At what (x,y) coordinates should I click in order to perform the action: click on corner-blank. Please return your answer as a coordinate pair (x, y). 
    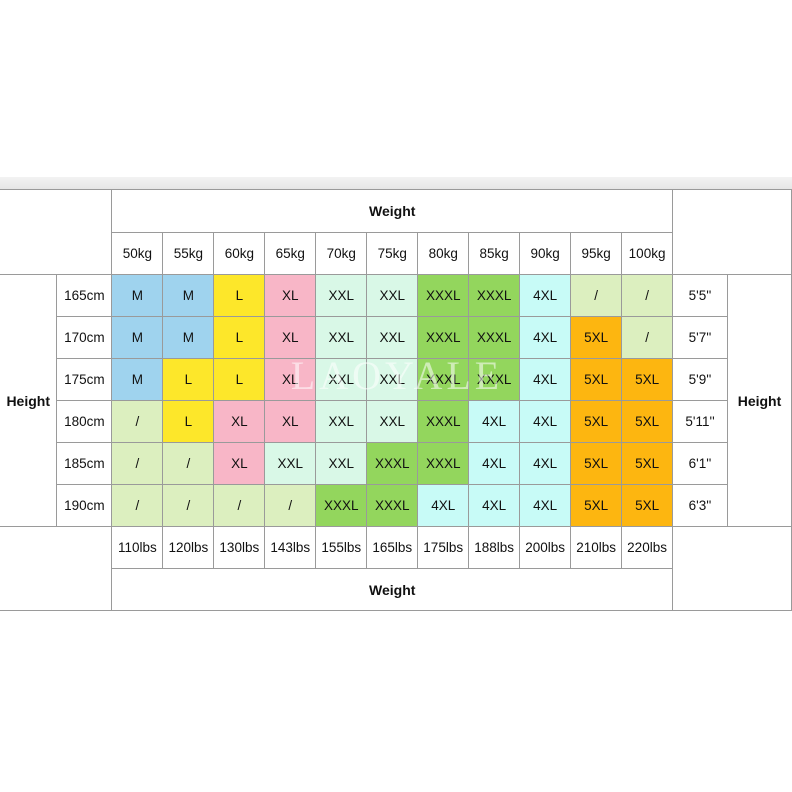
    Looking at the image, I should click on (56, 232).